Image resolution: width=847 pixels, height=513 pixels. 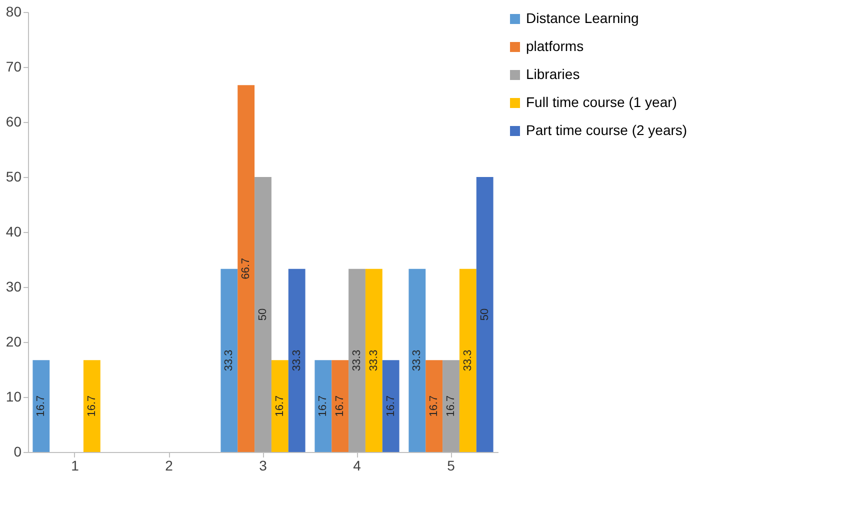 What do you see at coordinates (169, 466) in the screenshot?
I see `x-tick-label: 2` at bounding box center [169, 466].